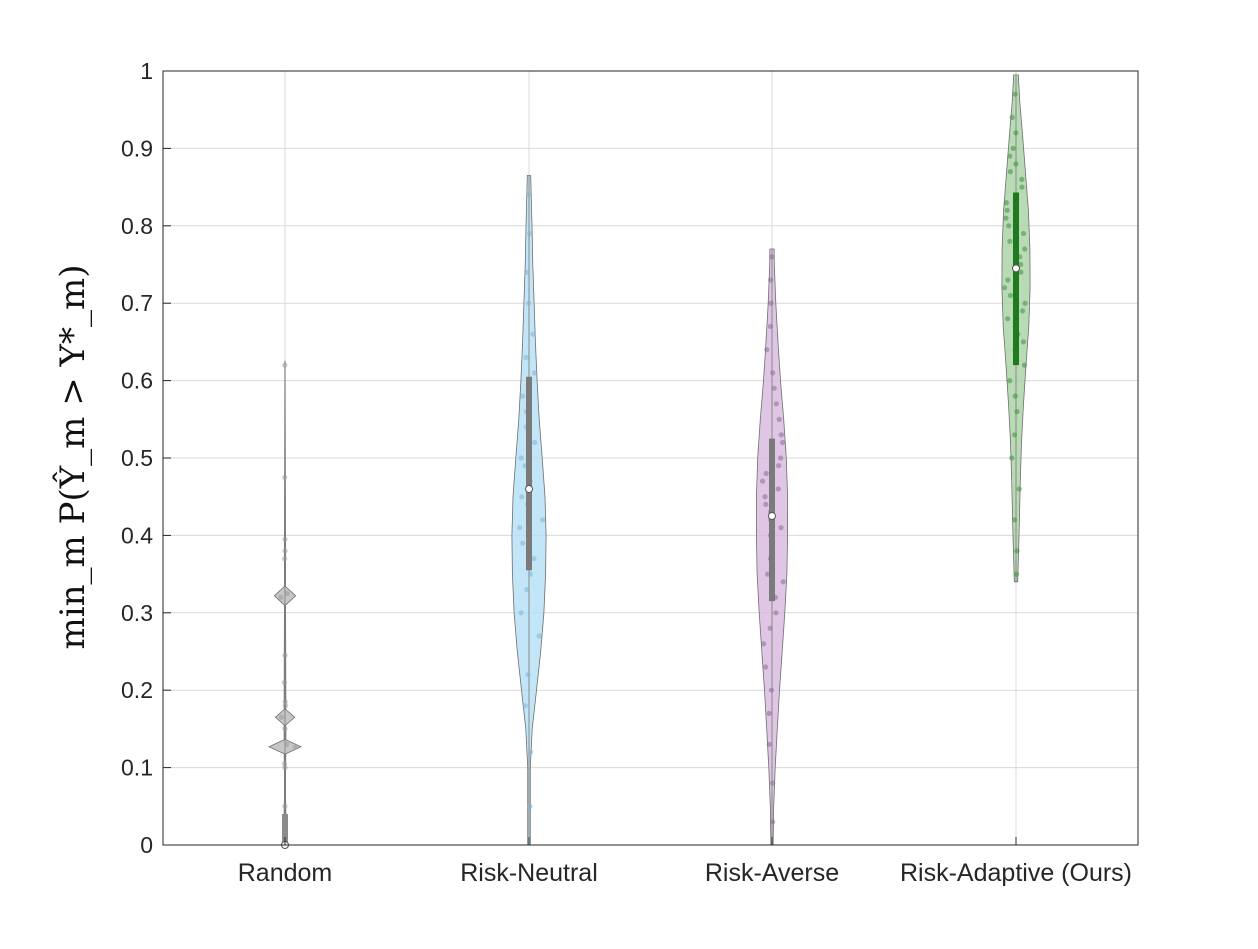 The image size is (1258, 949). I want to click on x-tick-label: Risk-Averse, so click(772, 873).